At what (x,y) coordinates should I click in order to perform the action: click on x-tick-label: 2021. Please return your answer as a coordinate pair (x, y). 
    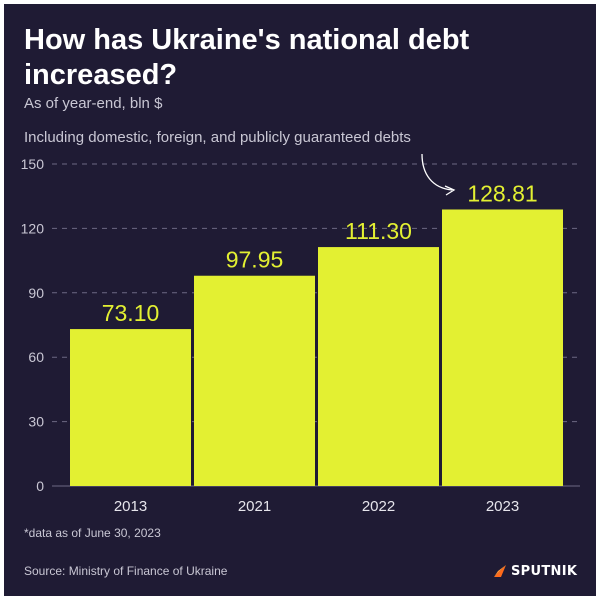
    Looking at the image, I should click on (254, 506).